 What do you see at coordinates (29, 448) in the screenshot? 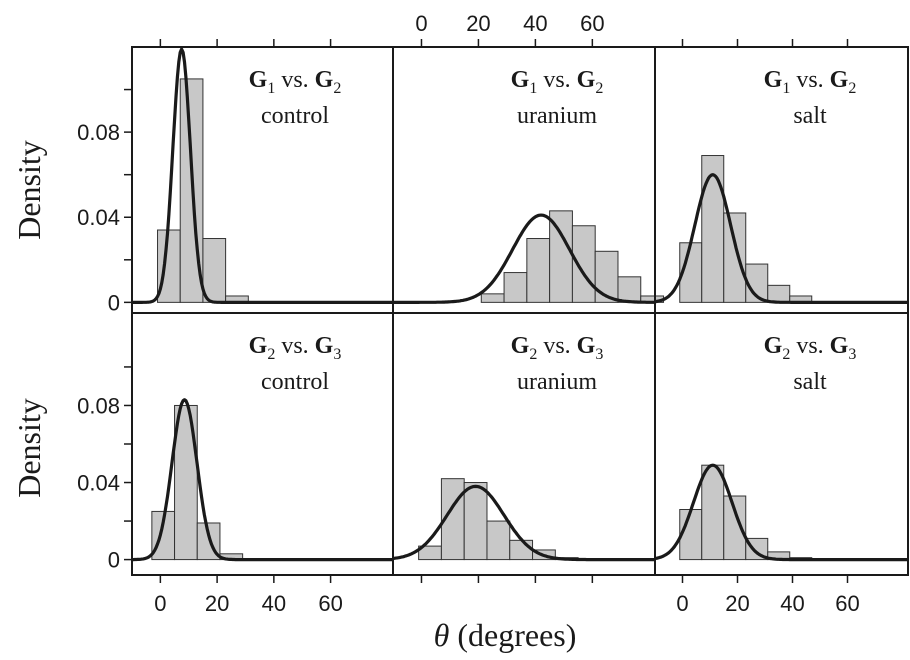
I see `y-axis-title-bottom: Density` at bounding box center [29, 448].